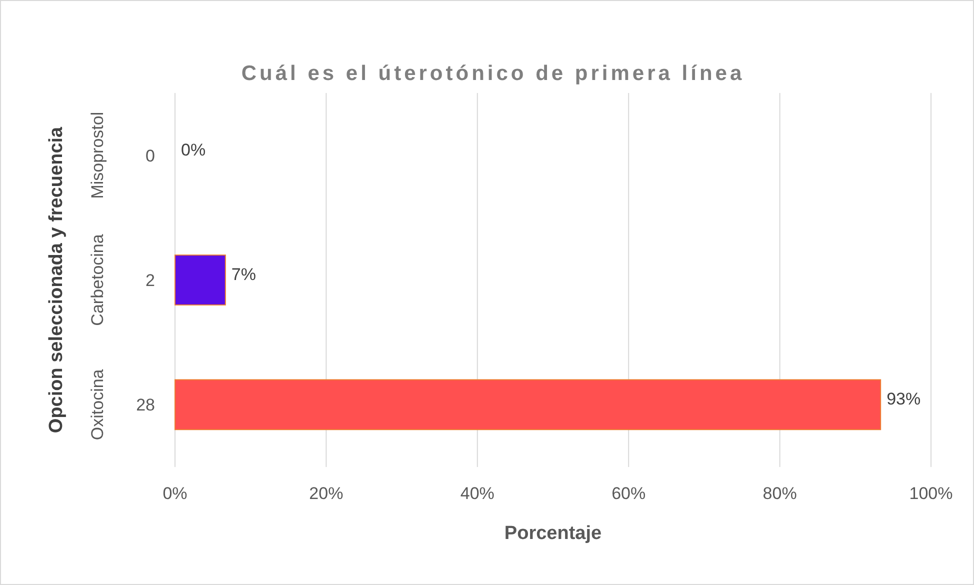  I want to click on y-tick-label: Misoprostol, so click(97, 155).